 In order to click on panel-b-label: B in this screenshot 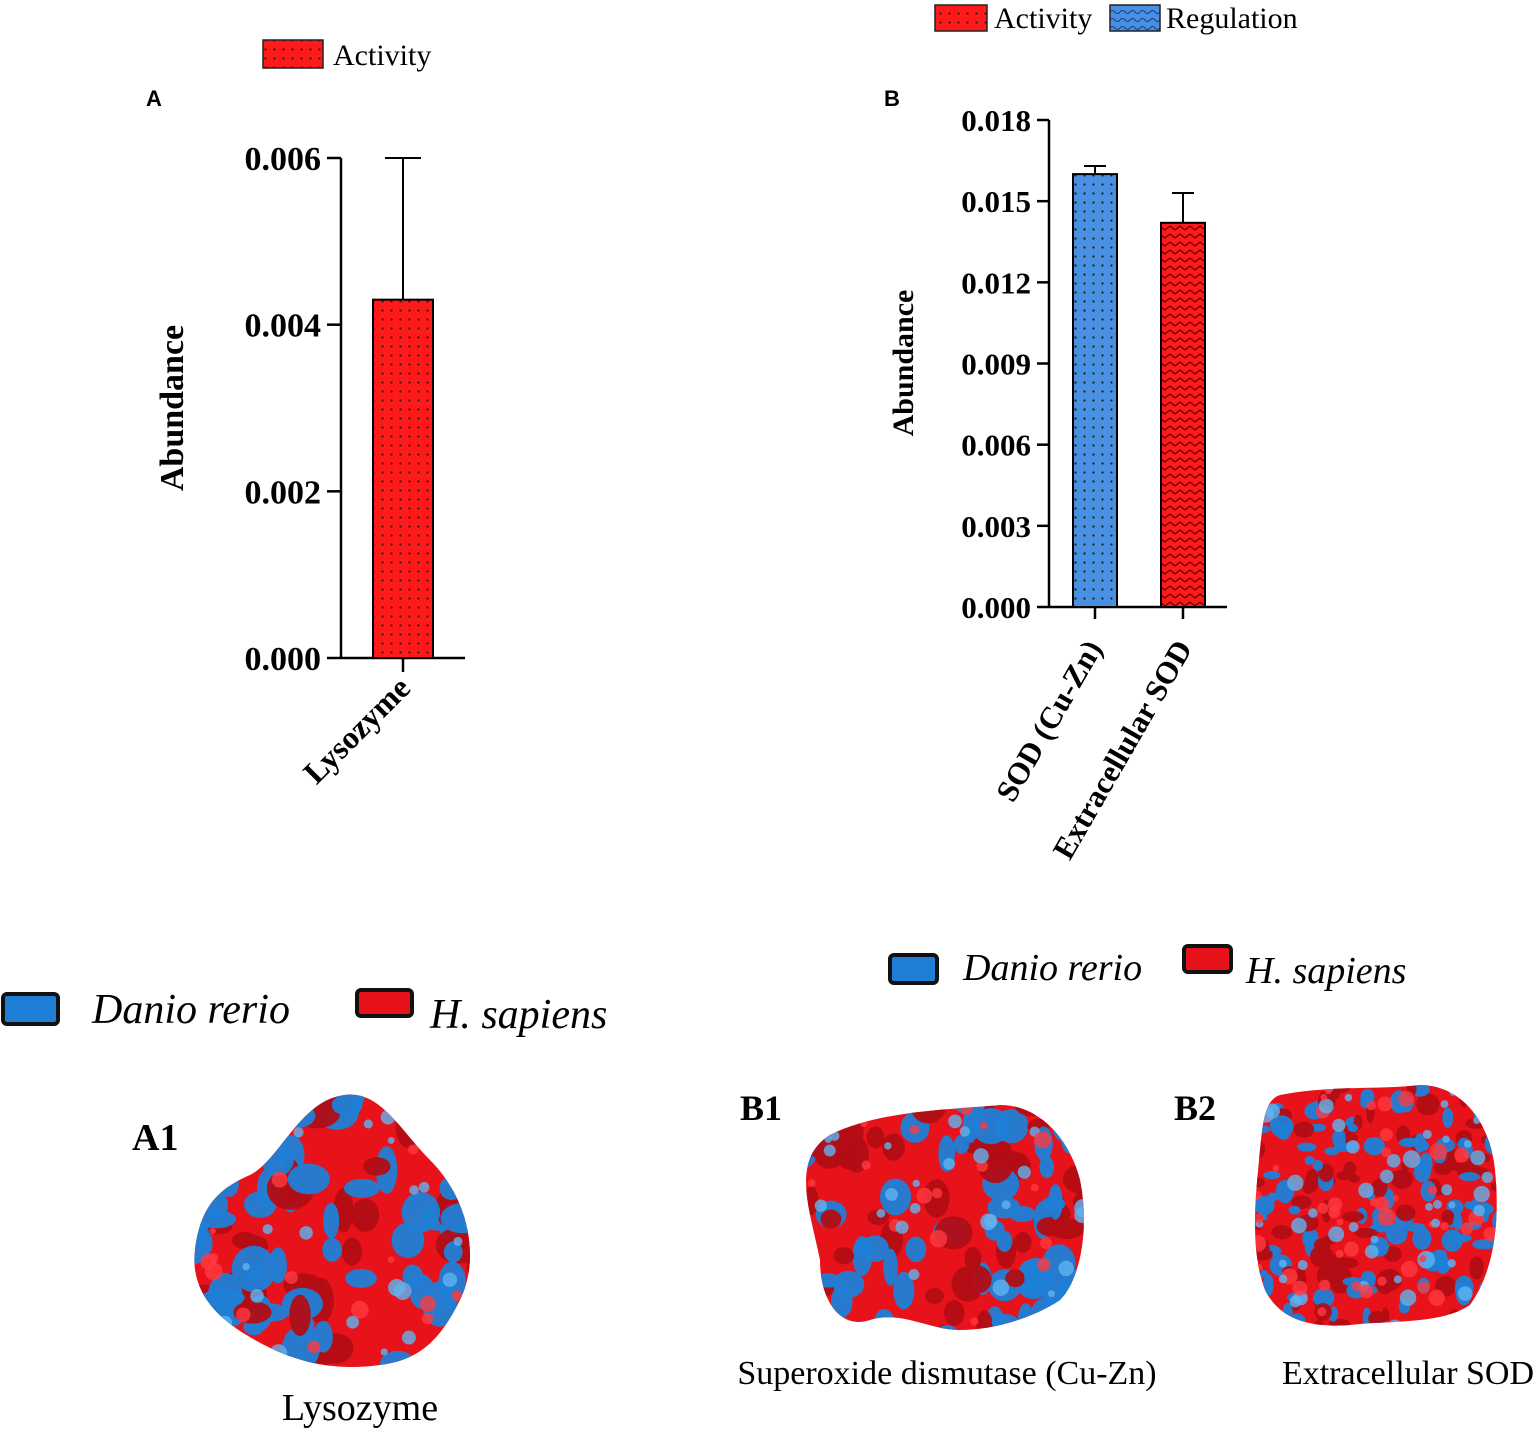, I will do `click(892, 98)`.